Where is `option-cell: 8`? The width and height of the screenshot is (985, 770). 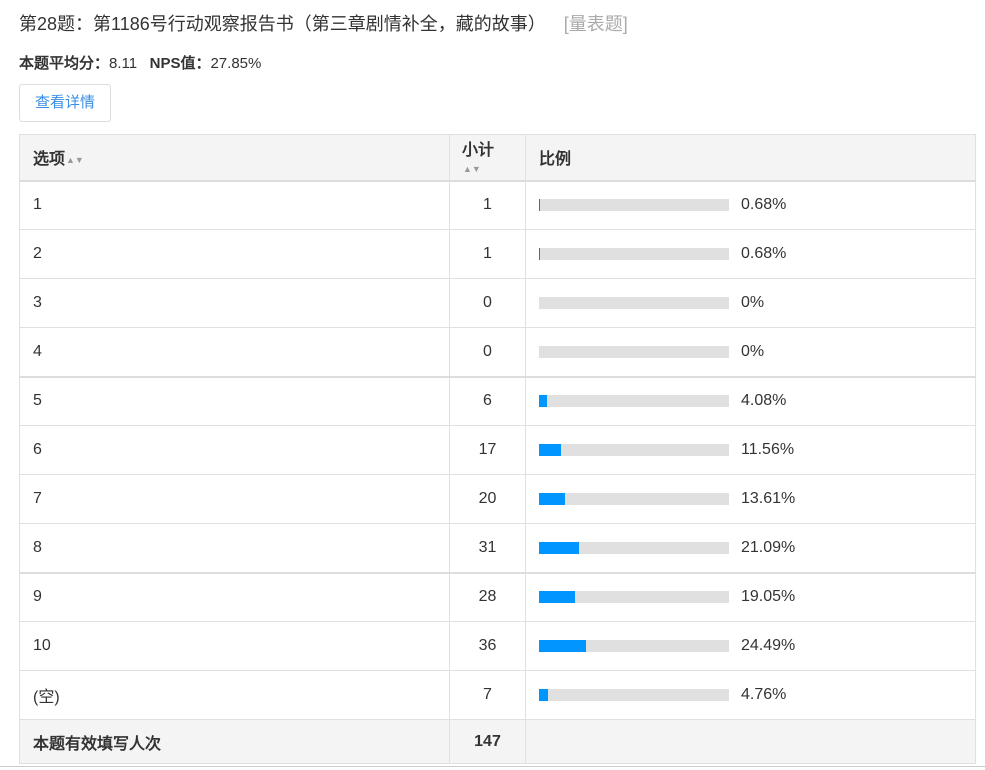
option-cell: 8 is located at coordinates (234, 548).